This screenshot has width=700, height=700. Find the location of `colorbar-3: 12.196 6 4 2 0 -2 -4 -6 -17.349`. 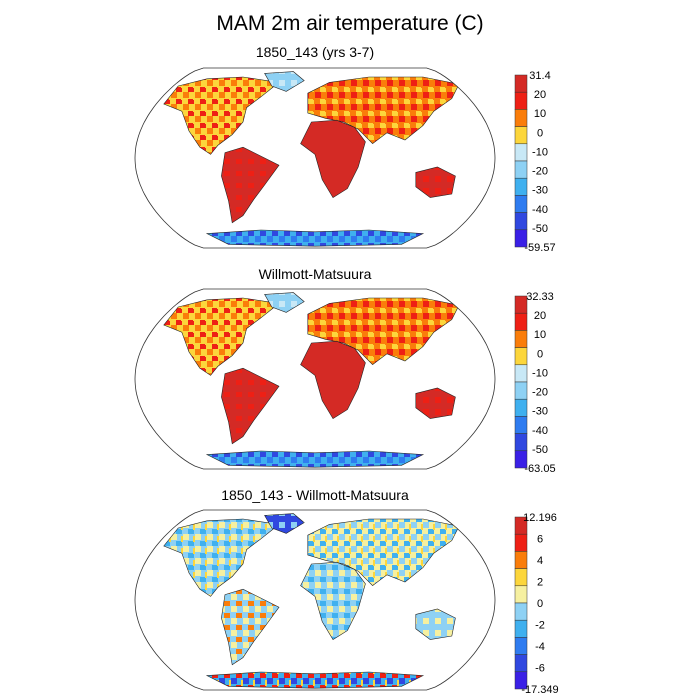

colorbar-3: 12.196 6 4 2 0 -2 -4 -6 -17.349 is located at coordinates (536, 604).